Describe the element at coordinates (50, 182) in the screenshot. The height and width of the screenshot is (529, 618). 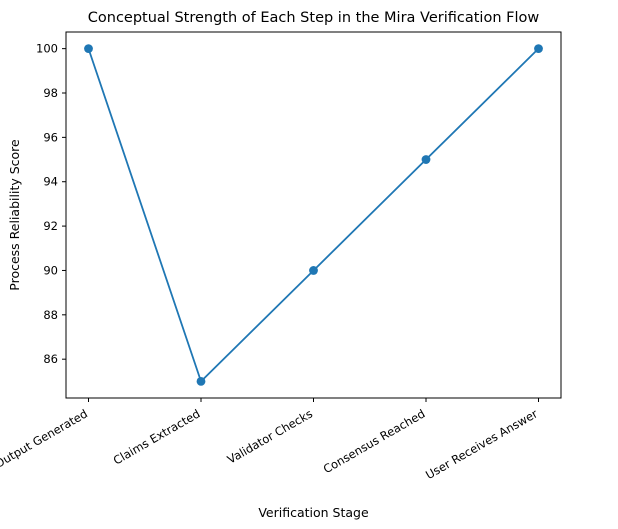
I see `y-tick-label: 94` at that location.